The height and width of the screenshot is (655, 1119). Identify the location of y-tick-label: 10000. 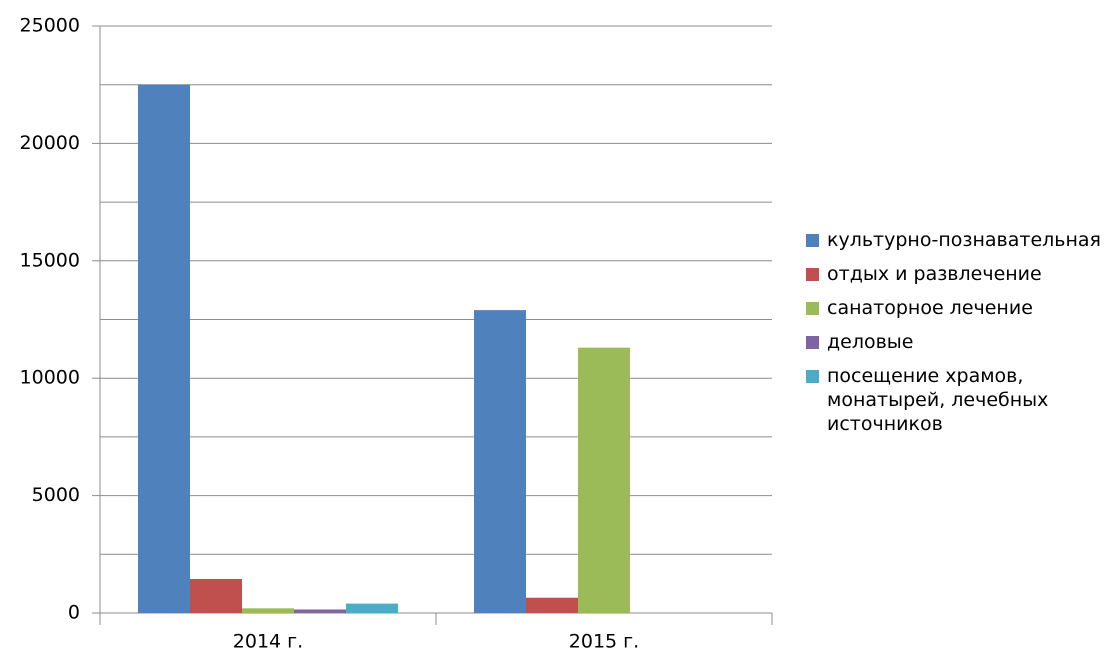
(50, 378).